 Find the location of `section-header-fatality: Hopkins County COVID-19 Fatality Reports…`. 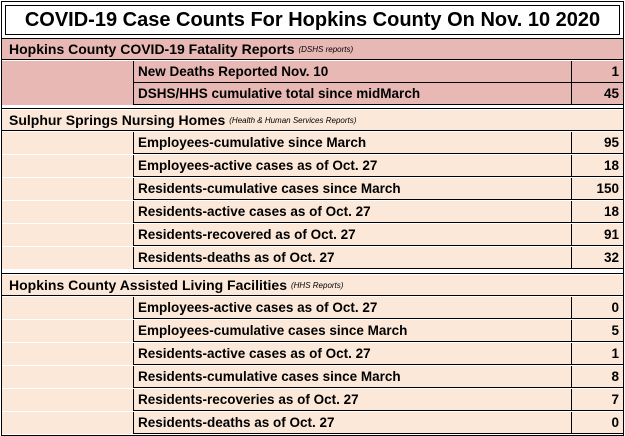

section-header-fatality: Hopkins County COVID-19 Fatality Reports… is located at coordinates (312, 49).